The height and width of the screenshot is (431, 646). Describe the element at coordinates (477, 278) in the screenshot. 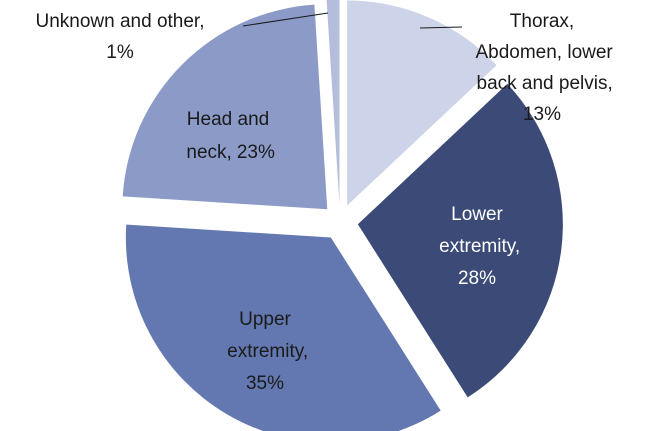

I see `value-label: 28%` at that location.